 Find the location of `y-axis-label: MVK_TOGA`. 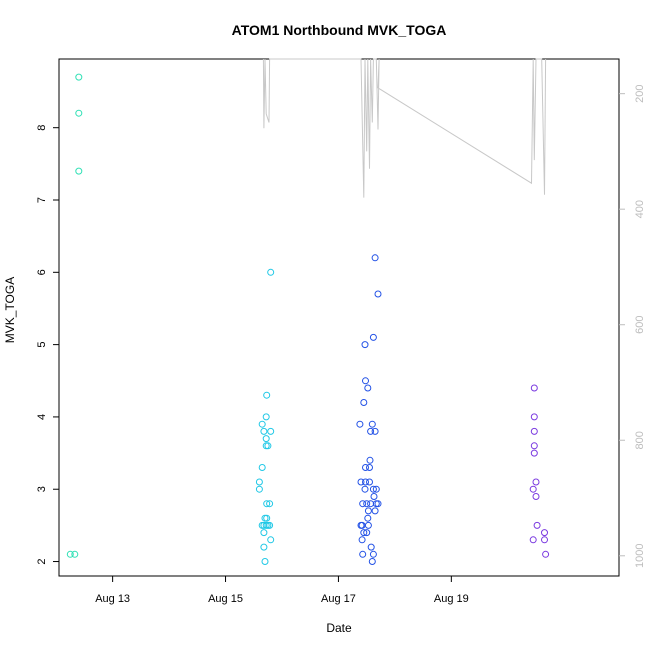

y-axis-label: MVK_TOGA is located at coordinates (10, 310).